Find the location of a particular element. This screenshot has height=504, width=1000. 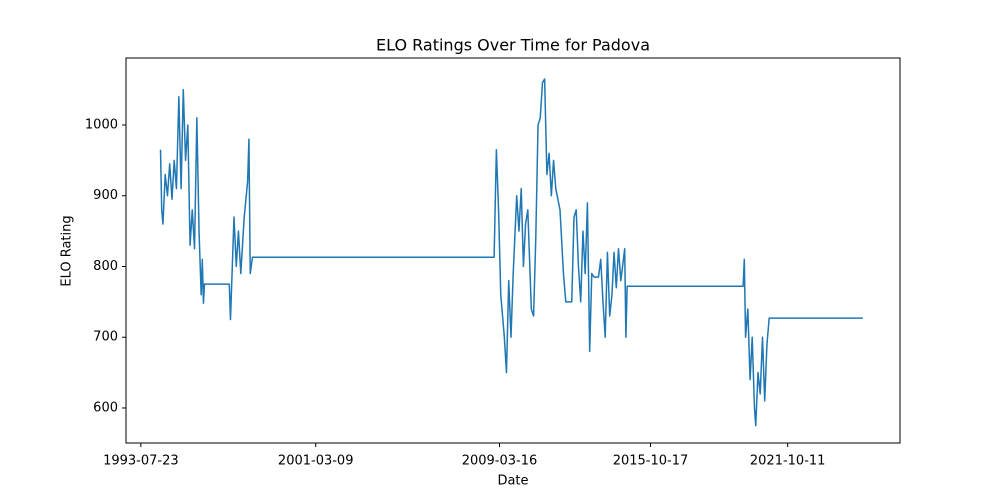

y-tick-label: 900 is located at coordinates (105, 195).